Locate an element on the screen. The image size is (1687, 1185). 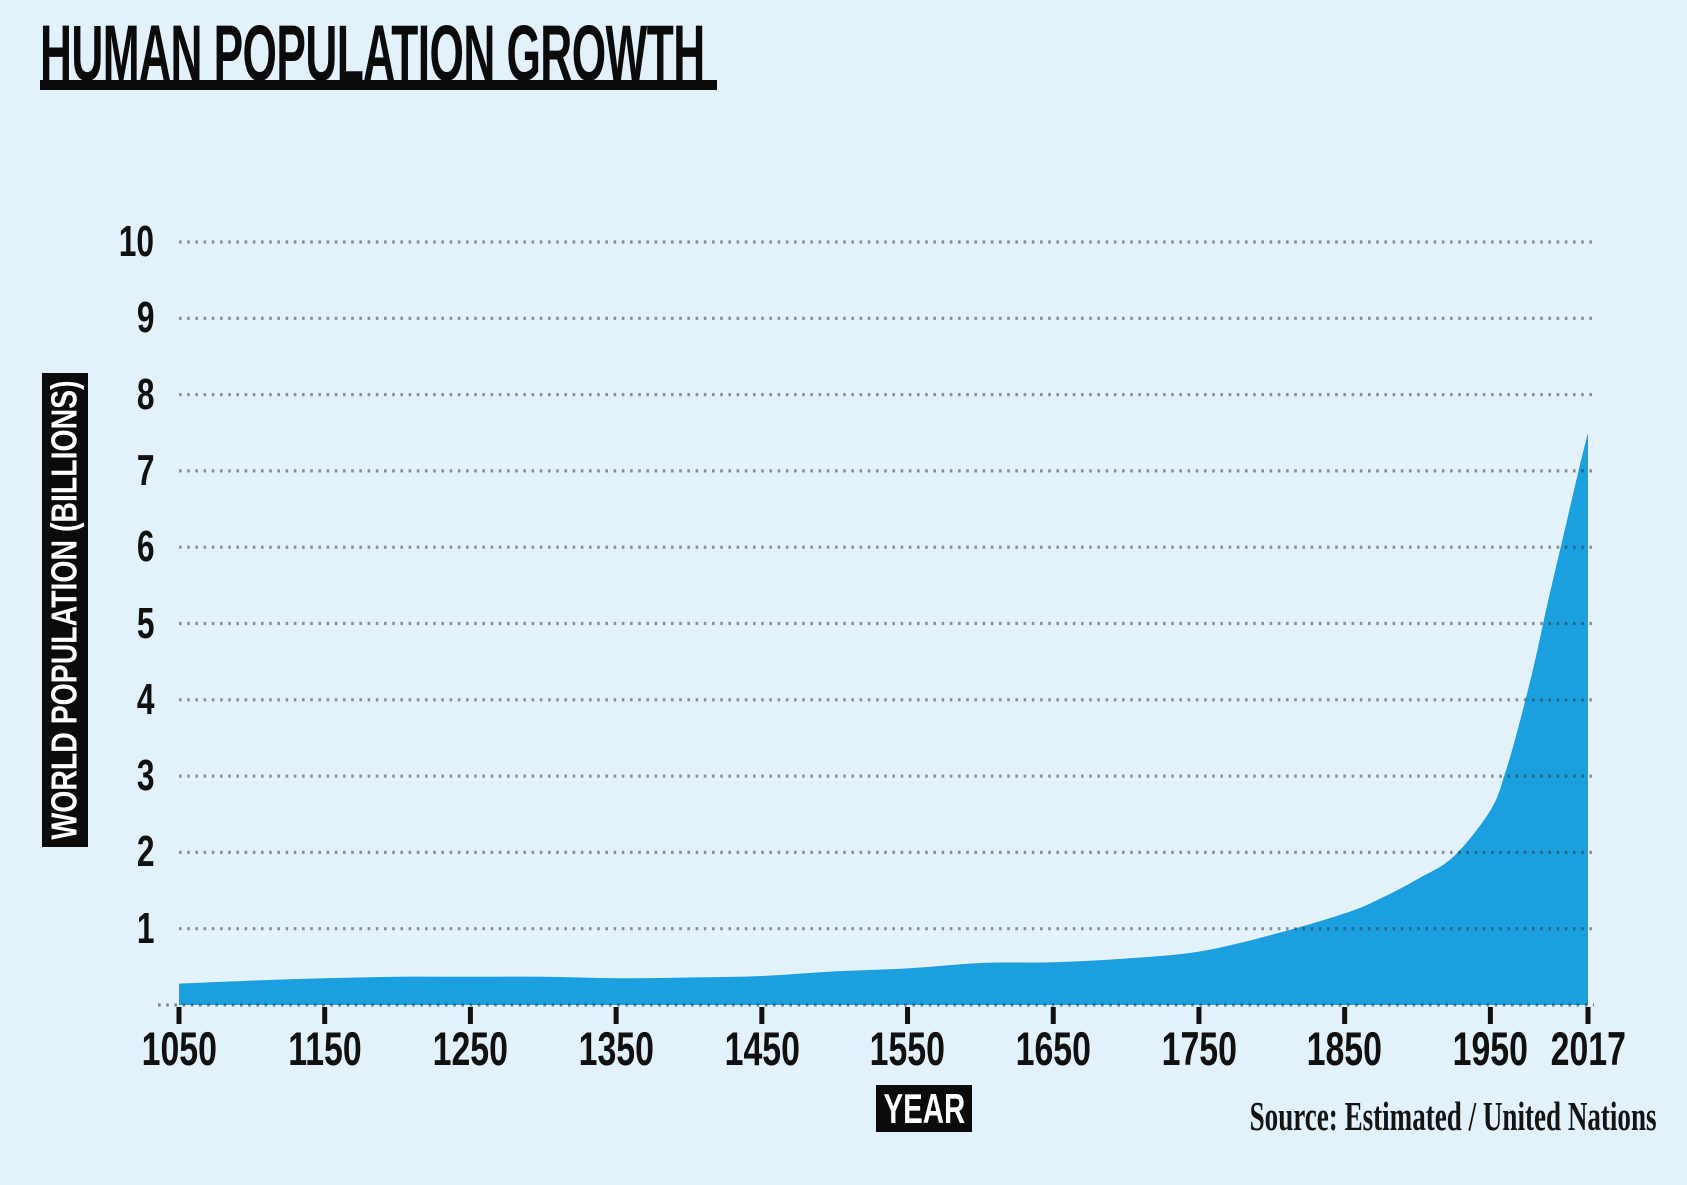
x-tick-label-2017-text: 2017 is located at coordinates (1588, 1048).